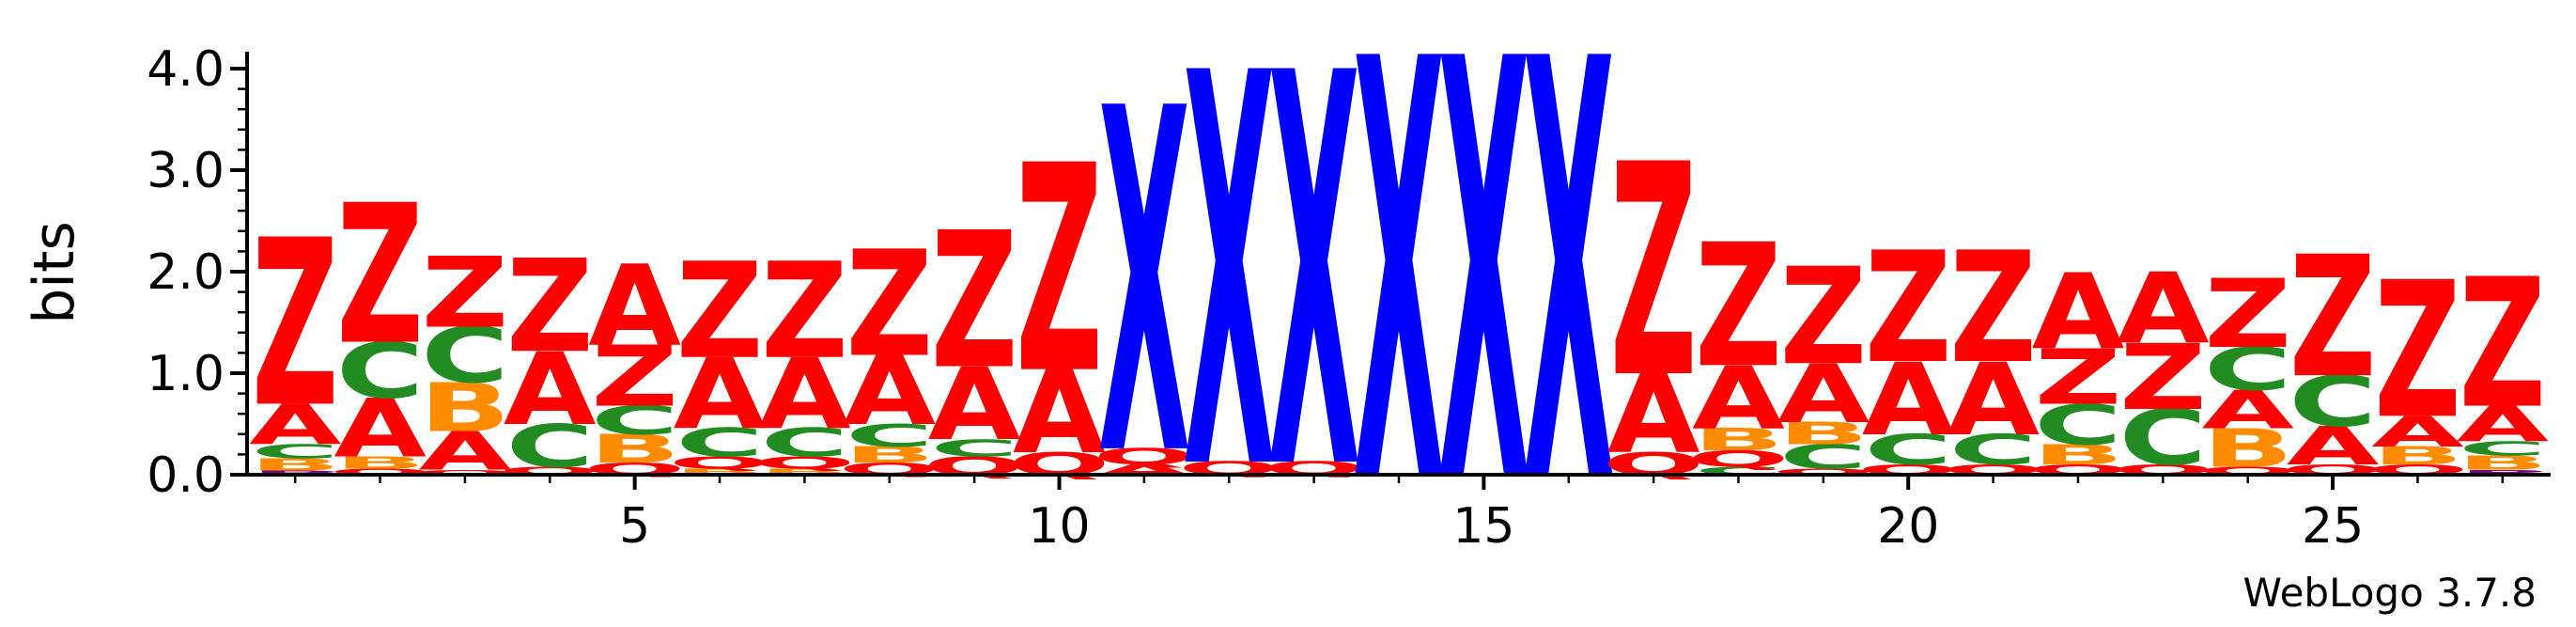  What do you see at coordinates (2390, 593) in the screenshot?
I see `weblogo-credit: WebLogo 3.7.8` at bounding box center [2390, 593].